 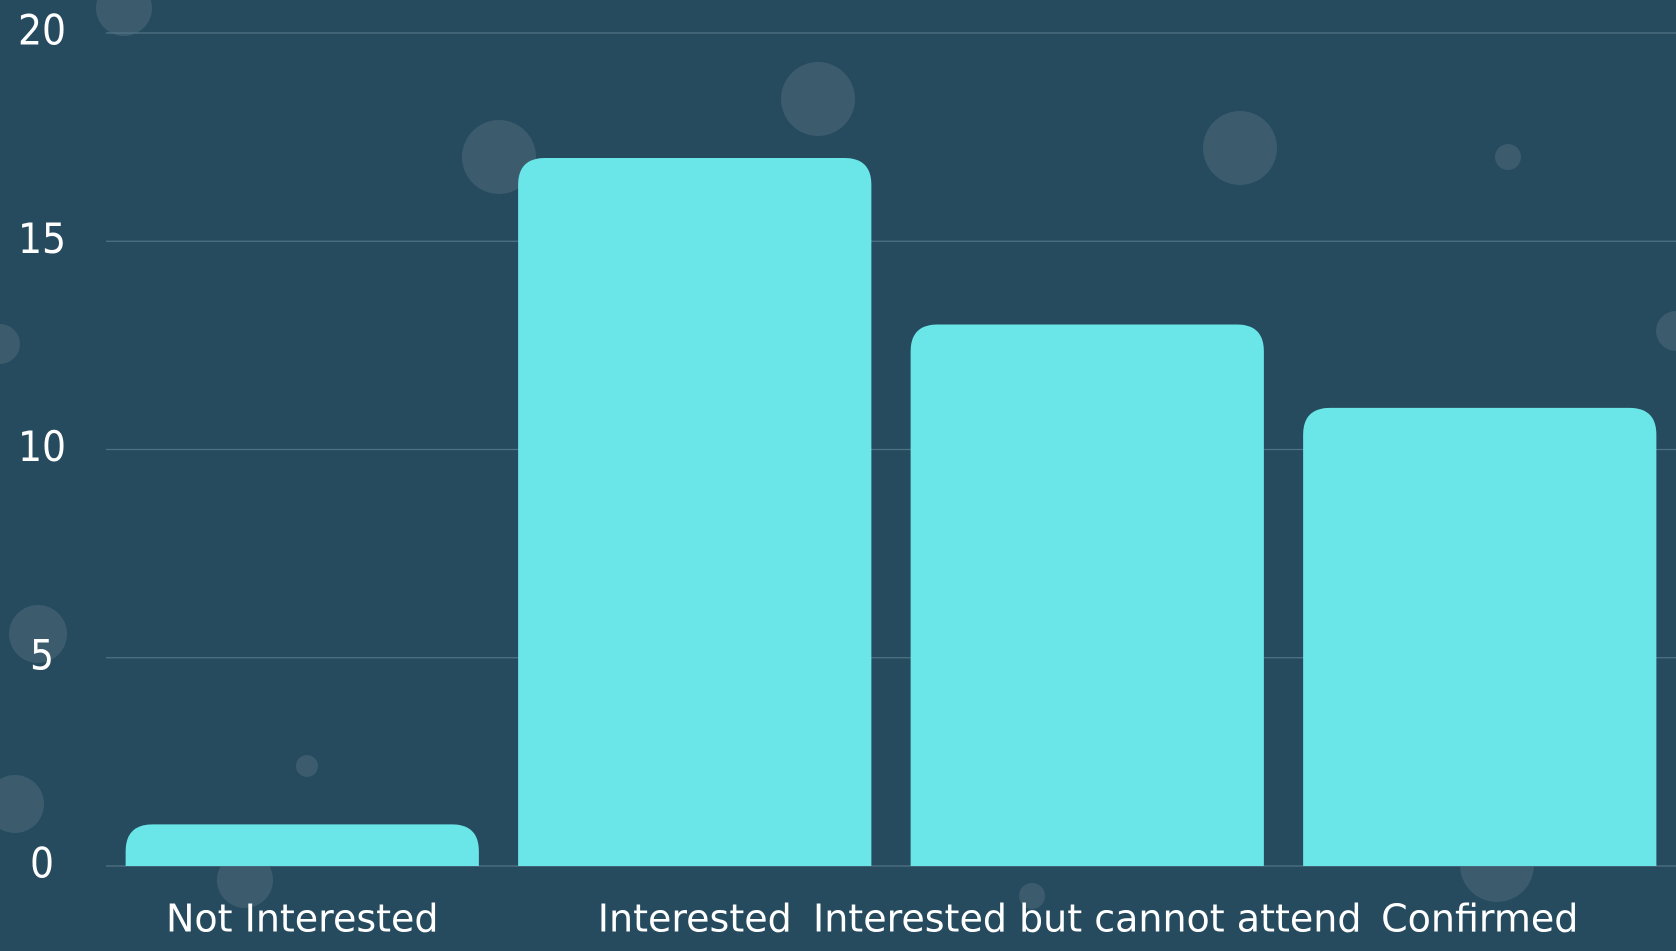 What do you see at coordinates (42, 30) in the screenshot?
I see `y-tick-label: 20` at bounding box center [42, 30].